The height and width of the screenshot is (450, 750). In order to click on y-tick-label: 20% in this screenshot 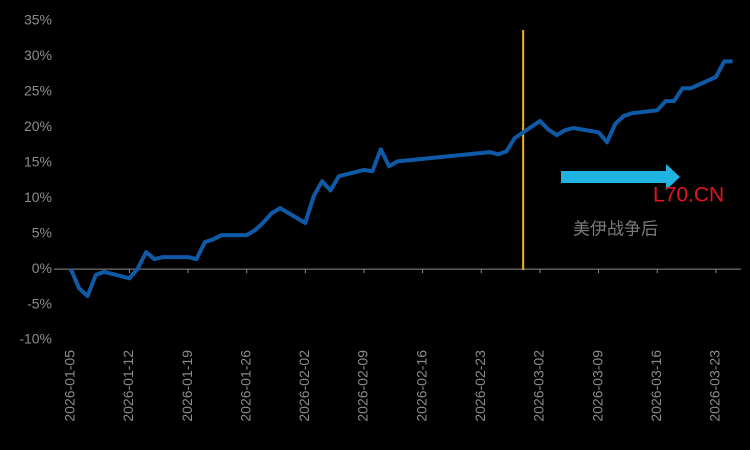, I will do `click(38, 126)`.